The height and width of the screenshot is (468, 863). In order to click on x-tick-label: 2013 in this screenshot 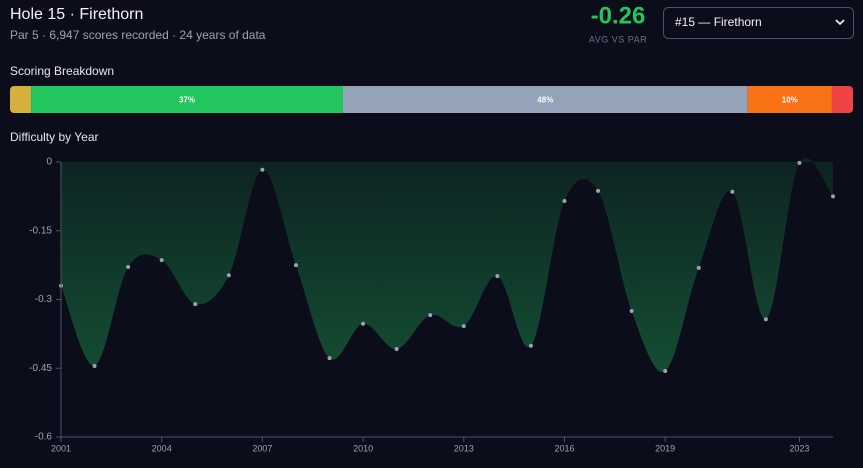, I will do `click(464, 448)`.